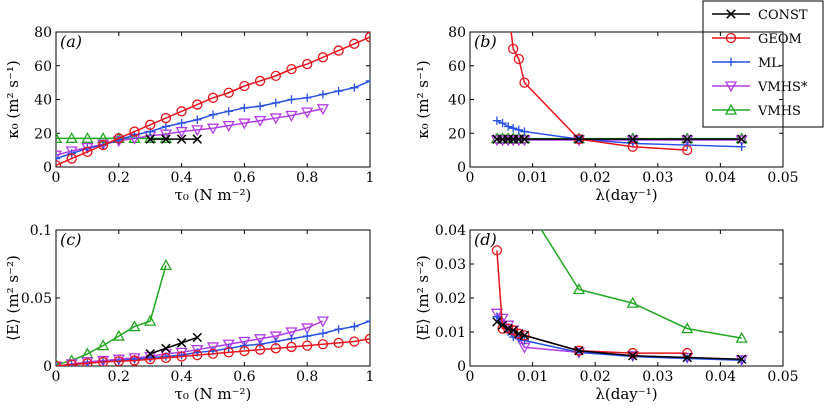  I want to click on x-tick-label-c: 1, so click(370, 377).